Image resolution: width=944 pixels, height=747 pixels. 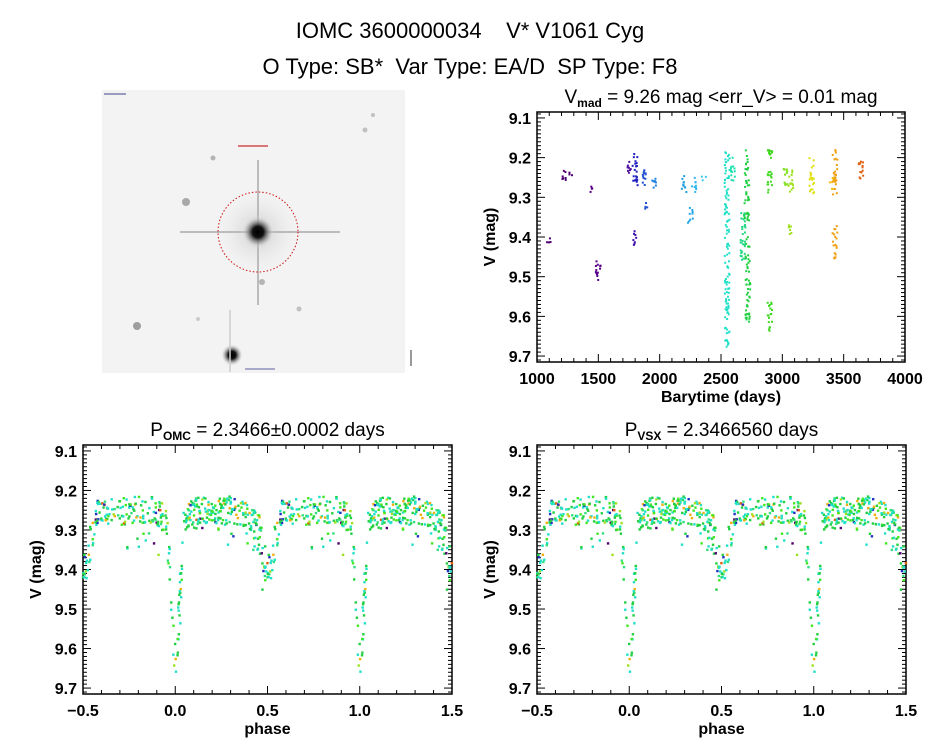 What do you see at coordinates (258, 232) in the screenshot?
I see `target-marker-circle` at bounding box center [258, 232].